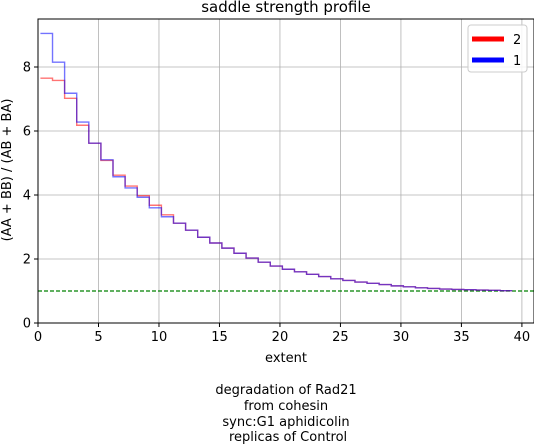 The width and height of the screenshot is (534, 447). Describe the element at coordinates (461, 337) in the screenshot. I see `x-tick-label: 35` at that location.